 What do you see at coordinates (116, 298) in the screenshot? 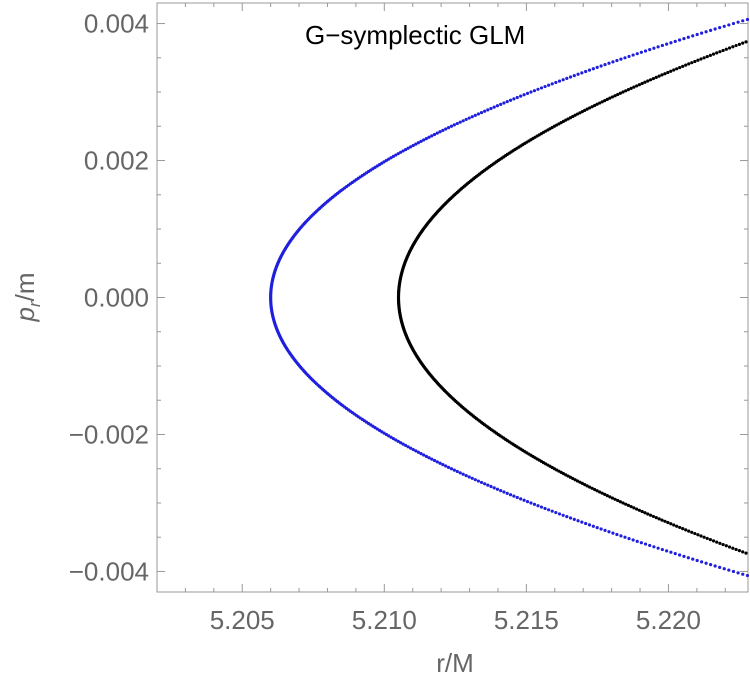
I see `y-tick-label: 0.000` at bounding box center [116, 298].